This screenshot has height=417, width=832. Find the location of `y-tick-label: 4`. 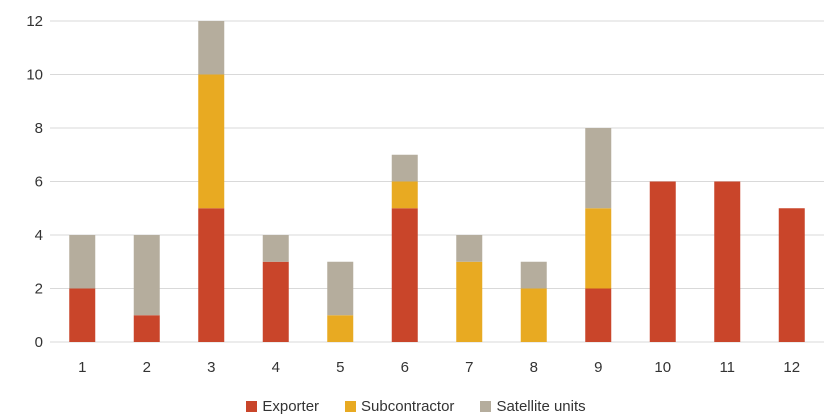

y-tick-label: 4 is located at coordinates (39, 235).